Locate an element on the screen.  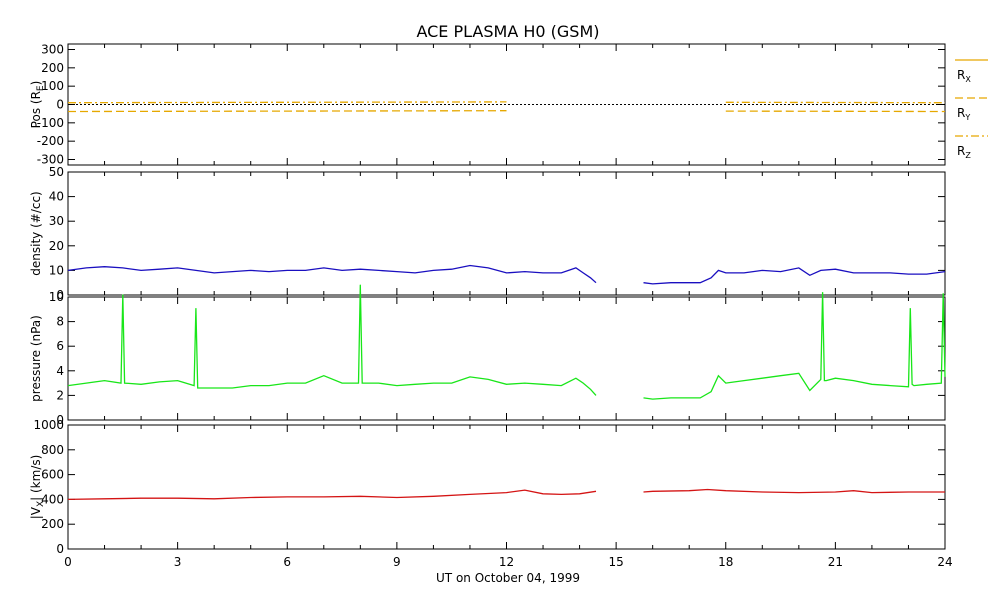
y-tick-label: 800 is located at coordinates (52, 450).